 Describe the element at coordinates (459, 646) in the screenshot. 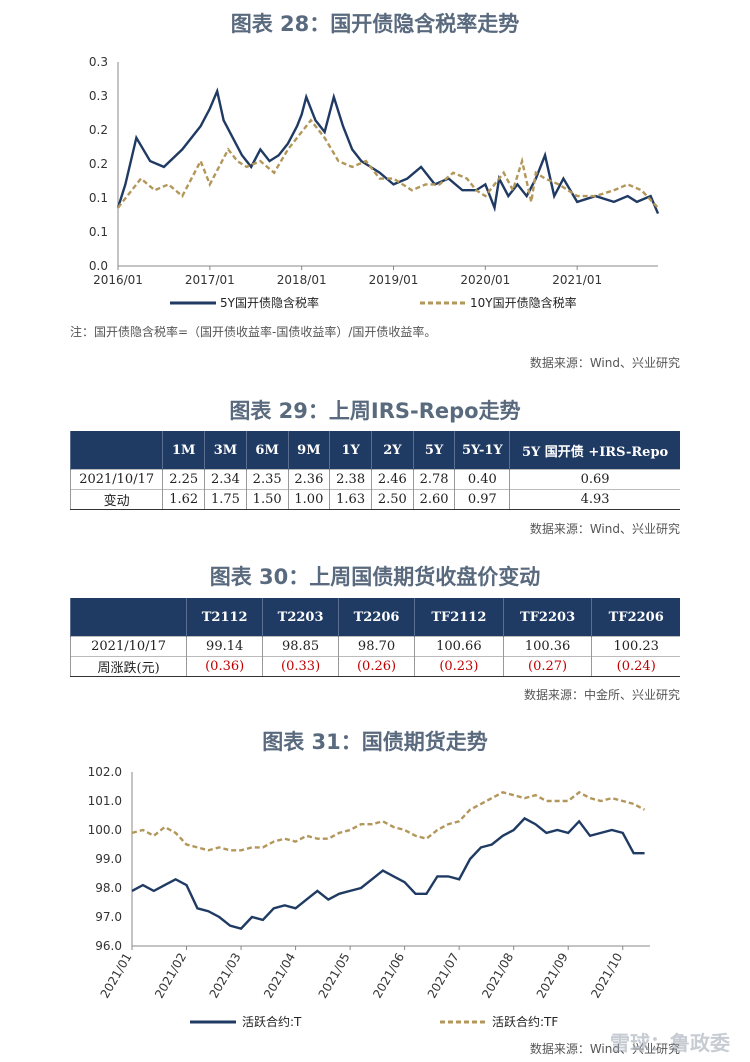

I see `table-cell: 100.66` at that location.